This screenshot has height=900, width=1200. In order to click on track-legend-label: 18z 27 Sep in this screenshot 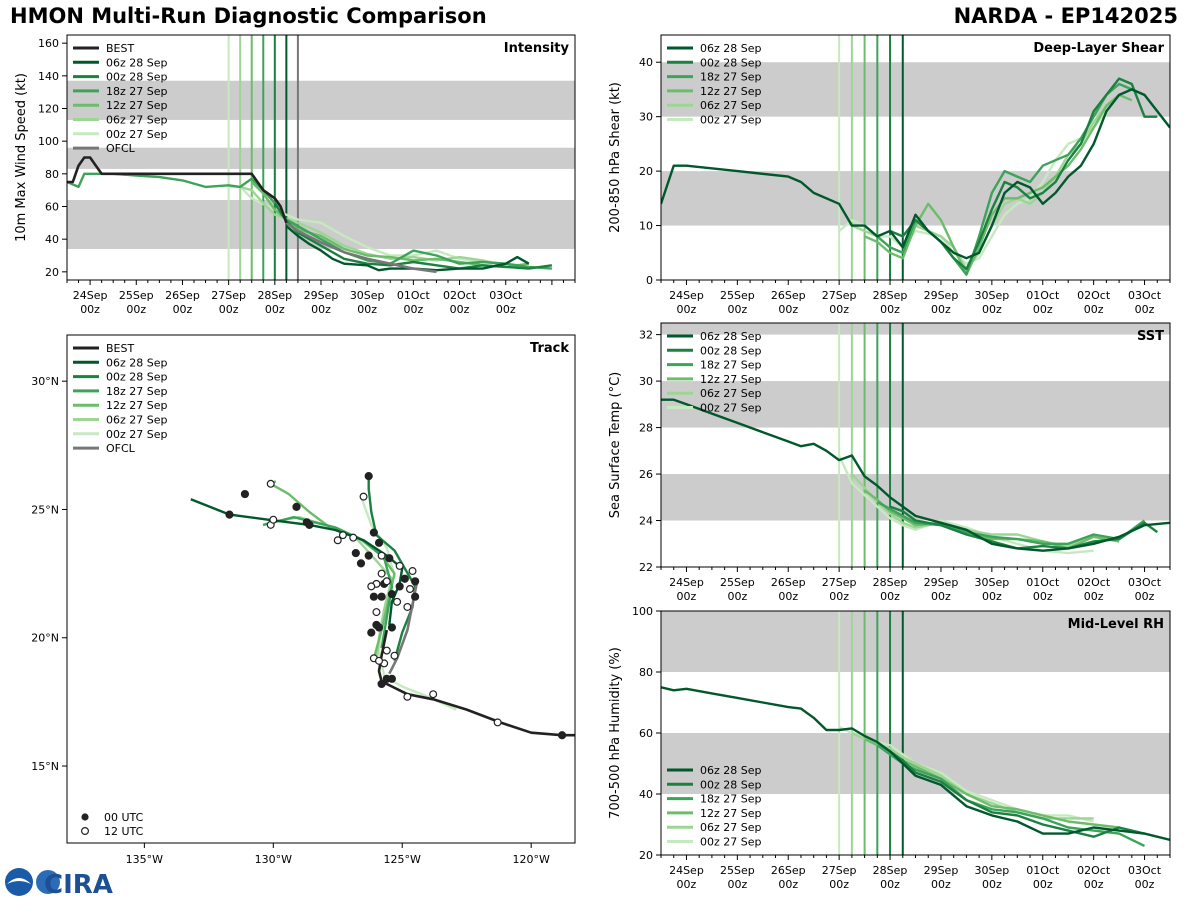, I will do `click(137, 391)`.